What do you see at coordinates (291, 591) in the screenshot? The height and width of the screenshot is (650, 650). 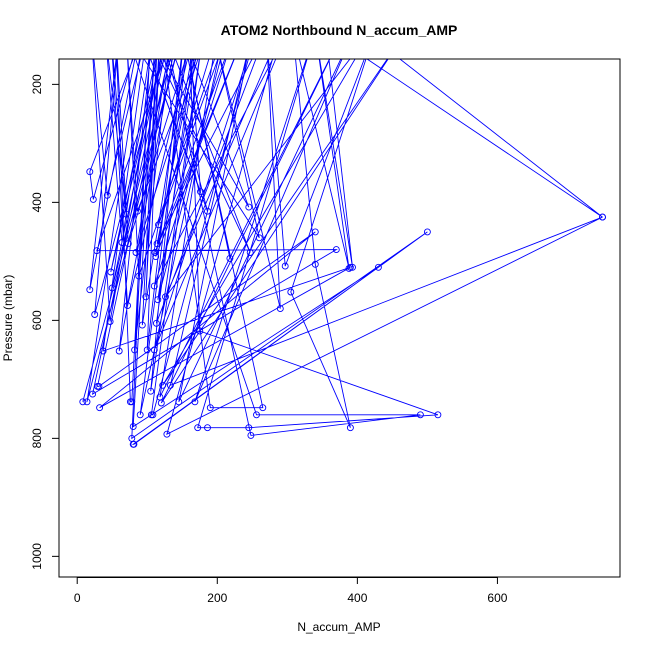 I see `x-axis: 0 200 400 600` at bounding box center [291, 591].